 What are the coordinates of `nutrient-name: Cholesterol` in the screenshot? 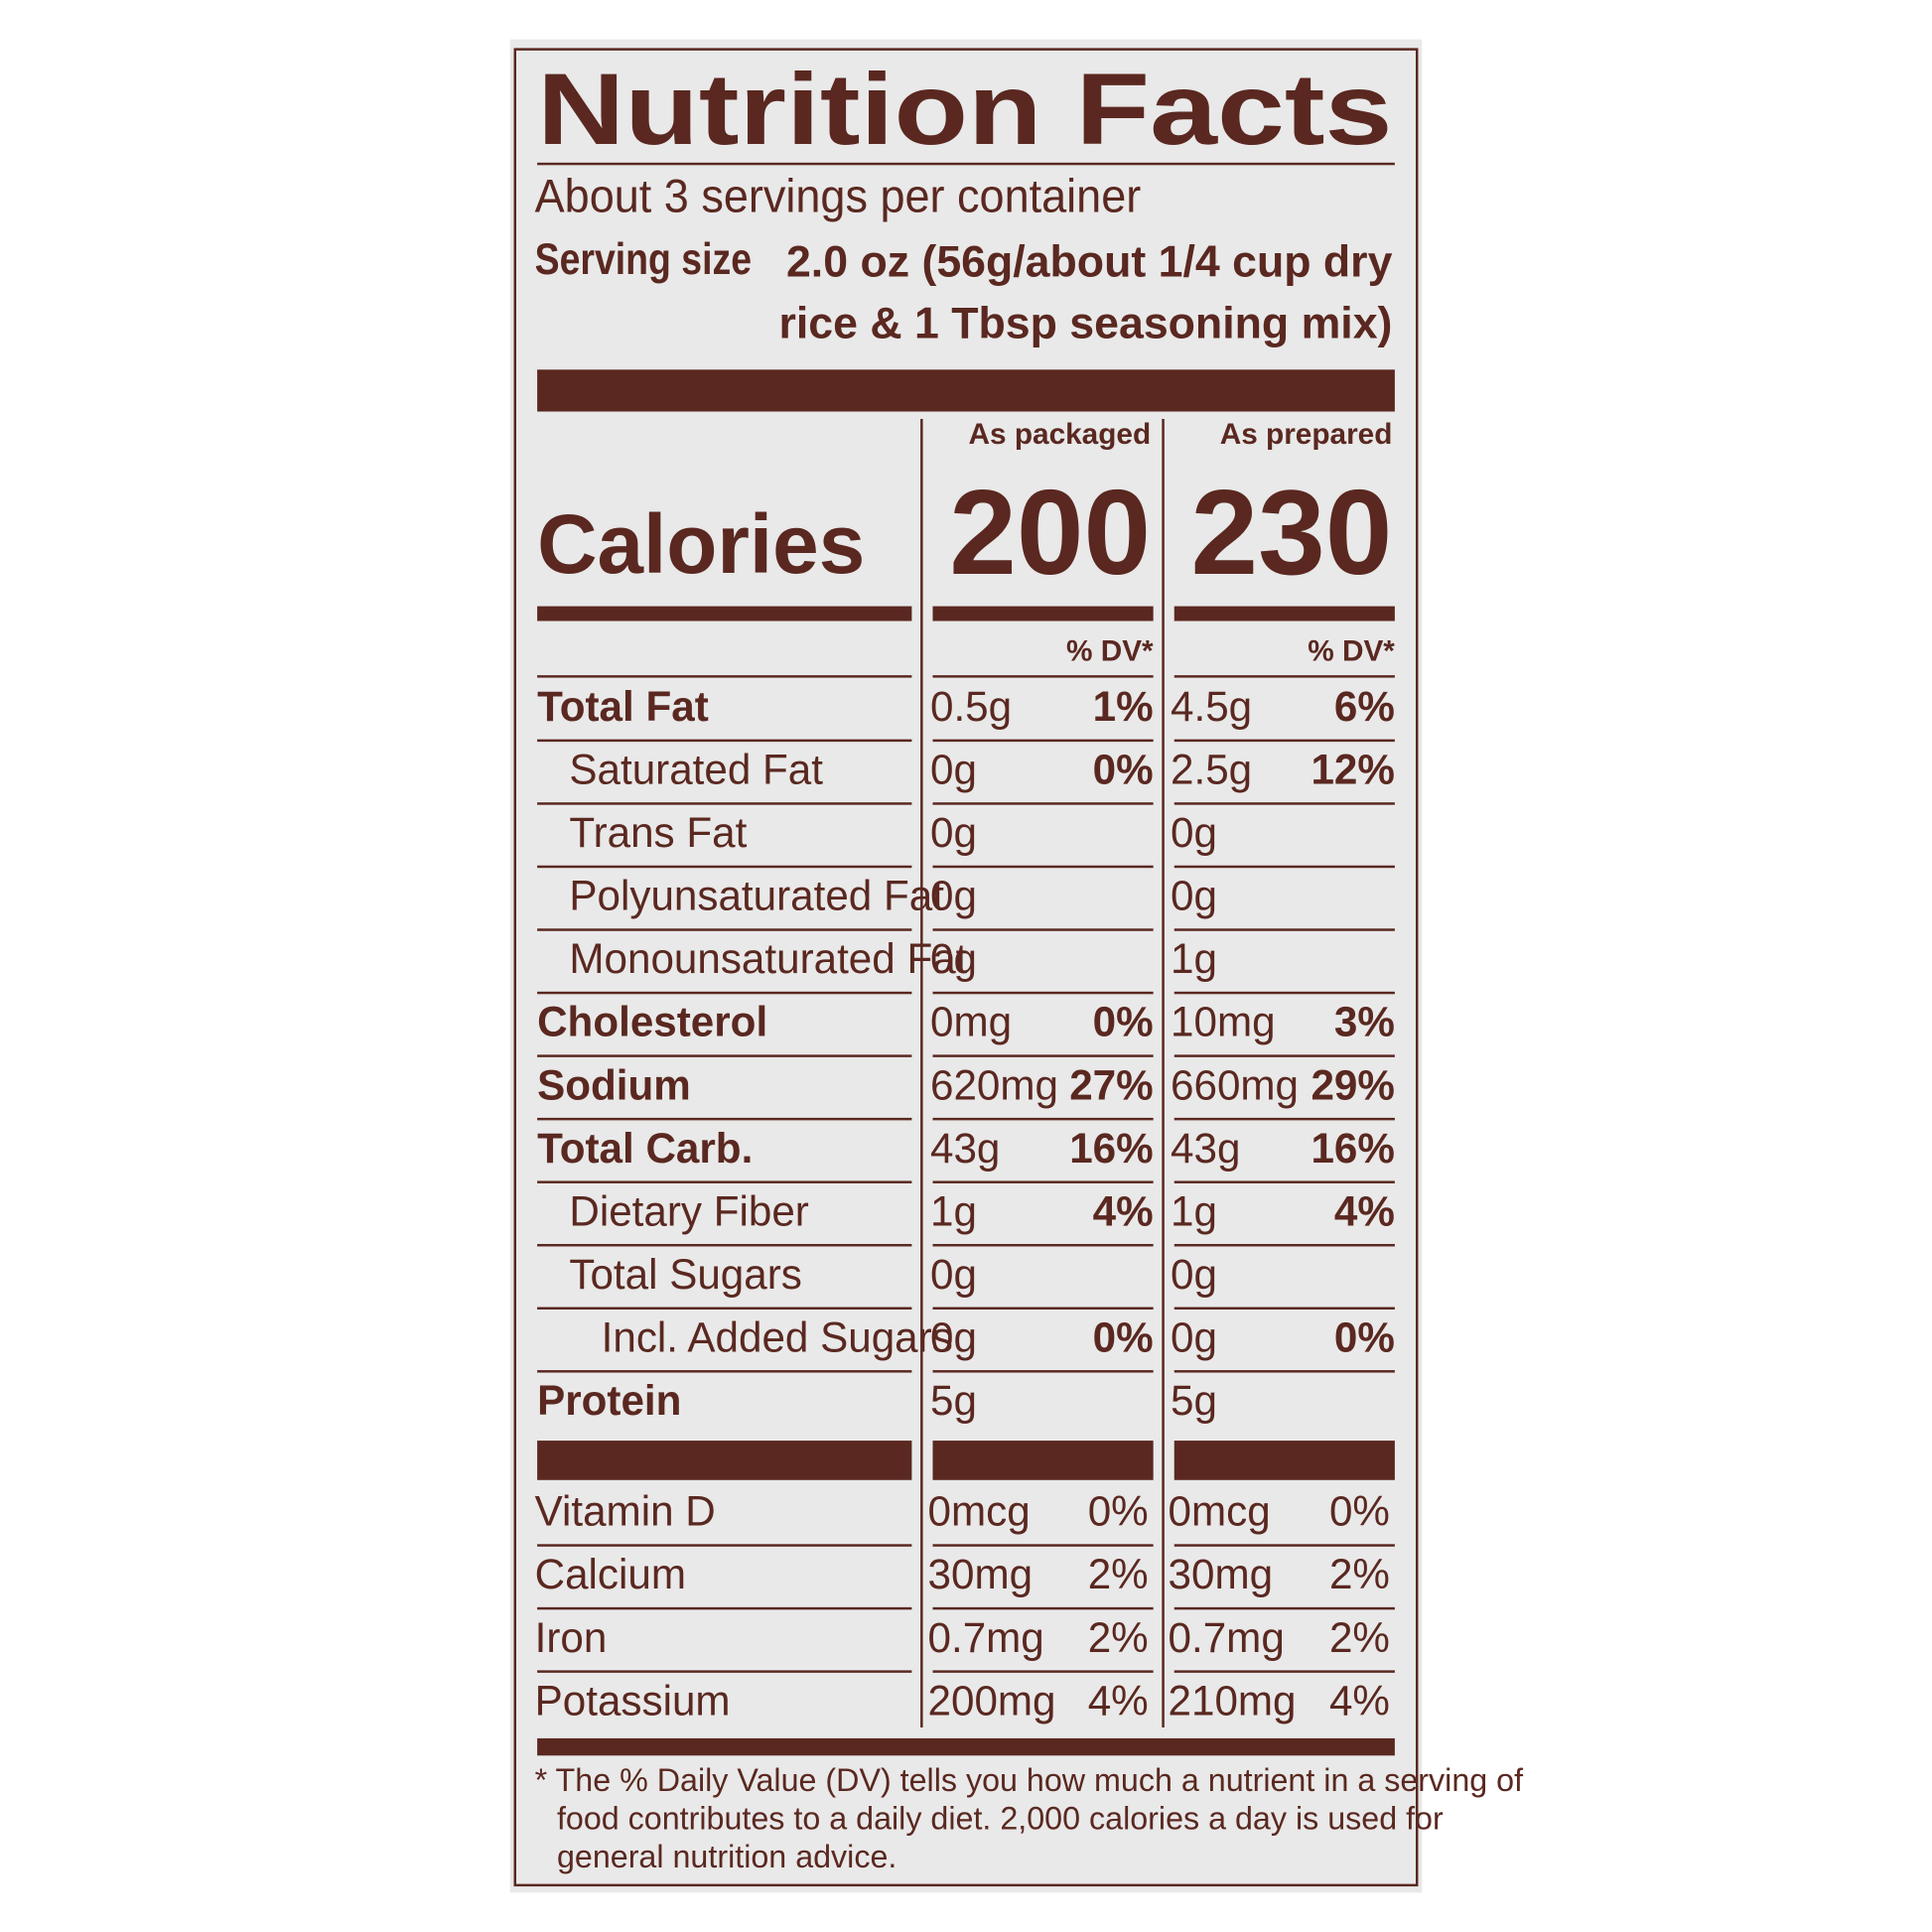 It's located at (652, 1022).